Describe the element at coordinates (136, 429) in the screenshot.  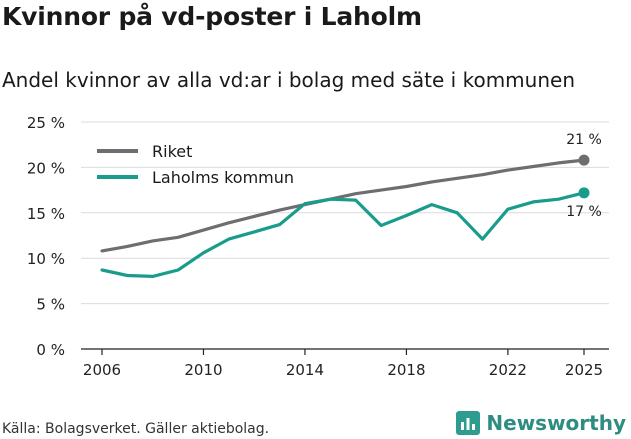
I see `source-note: Källa: Bolagsverket. Gäller aktiebolag.` at that location.